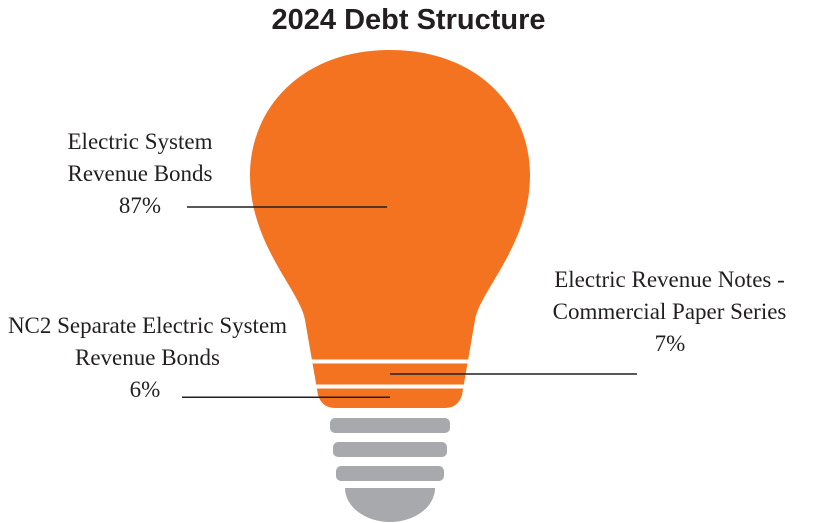  Describe the element at coordinates (390, 505) in the screenshot. I see `base-tip` at that location.